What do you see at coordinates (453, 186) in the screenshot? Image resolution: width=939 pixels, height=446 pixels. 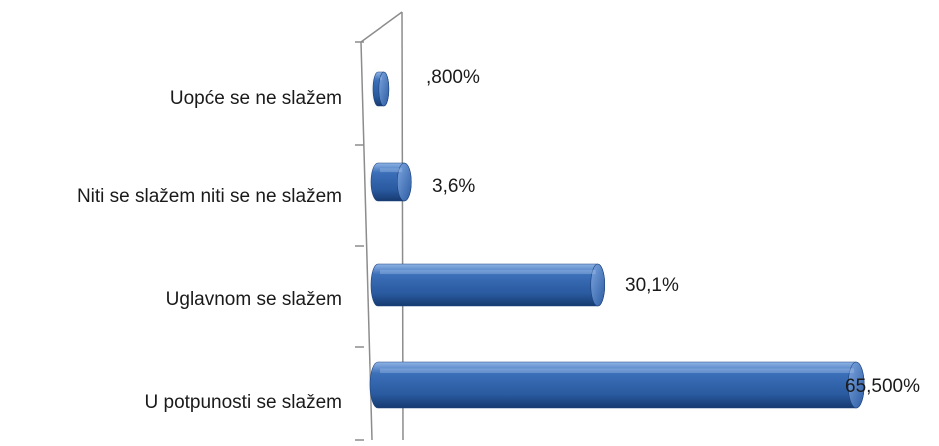 I see `data-label: 3,6%` at bounding box center [453, 186].